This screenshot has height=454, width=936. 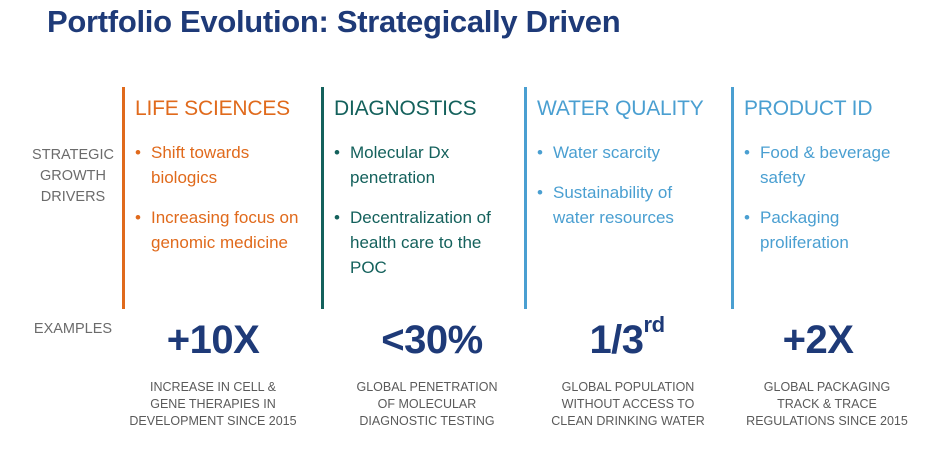 I want to click on list-item: • Increasing focus on genomic medicine, so click(x=225, y=230).